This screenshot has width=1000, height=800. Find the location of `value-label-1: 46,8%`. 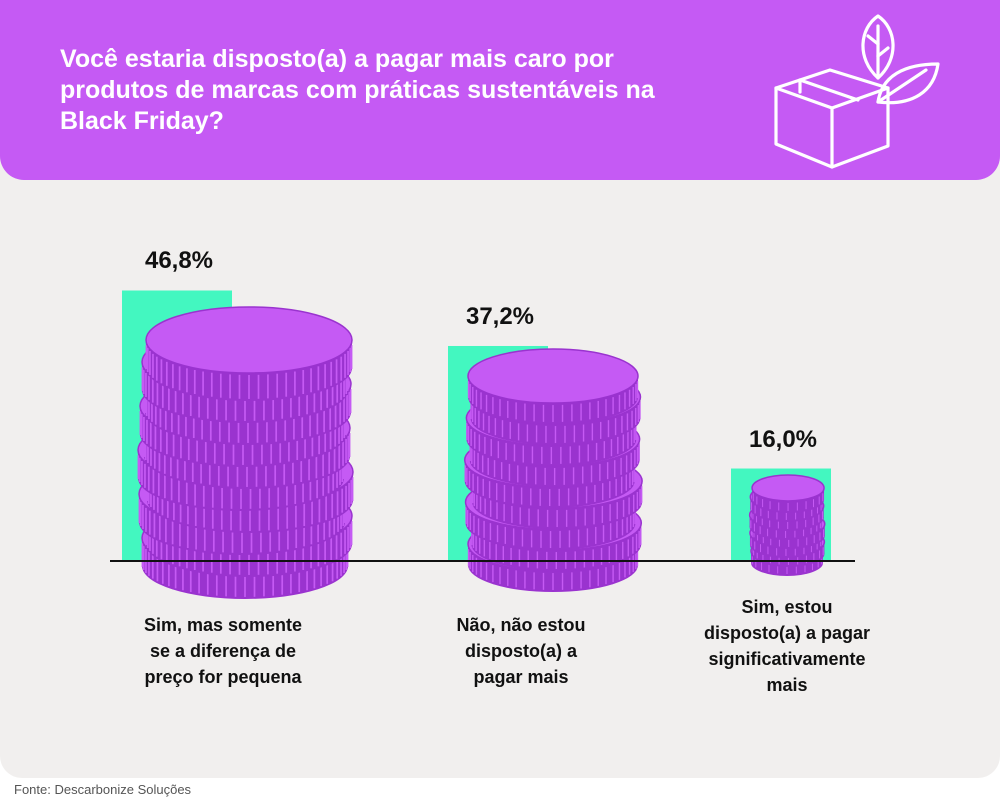

value-label-1: 46,8% is located at coordinates (179, 261).